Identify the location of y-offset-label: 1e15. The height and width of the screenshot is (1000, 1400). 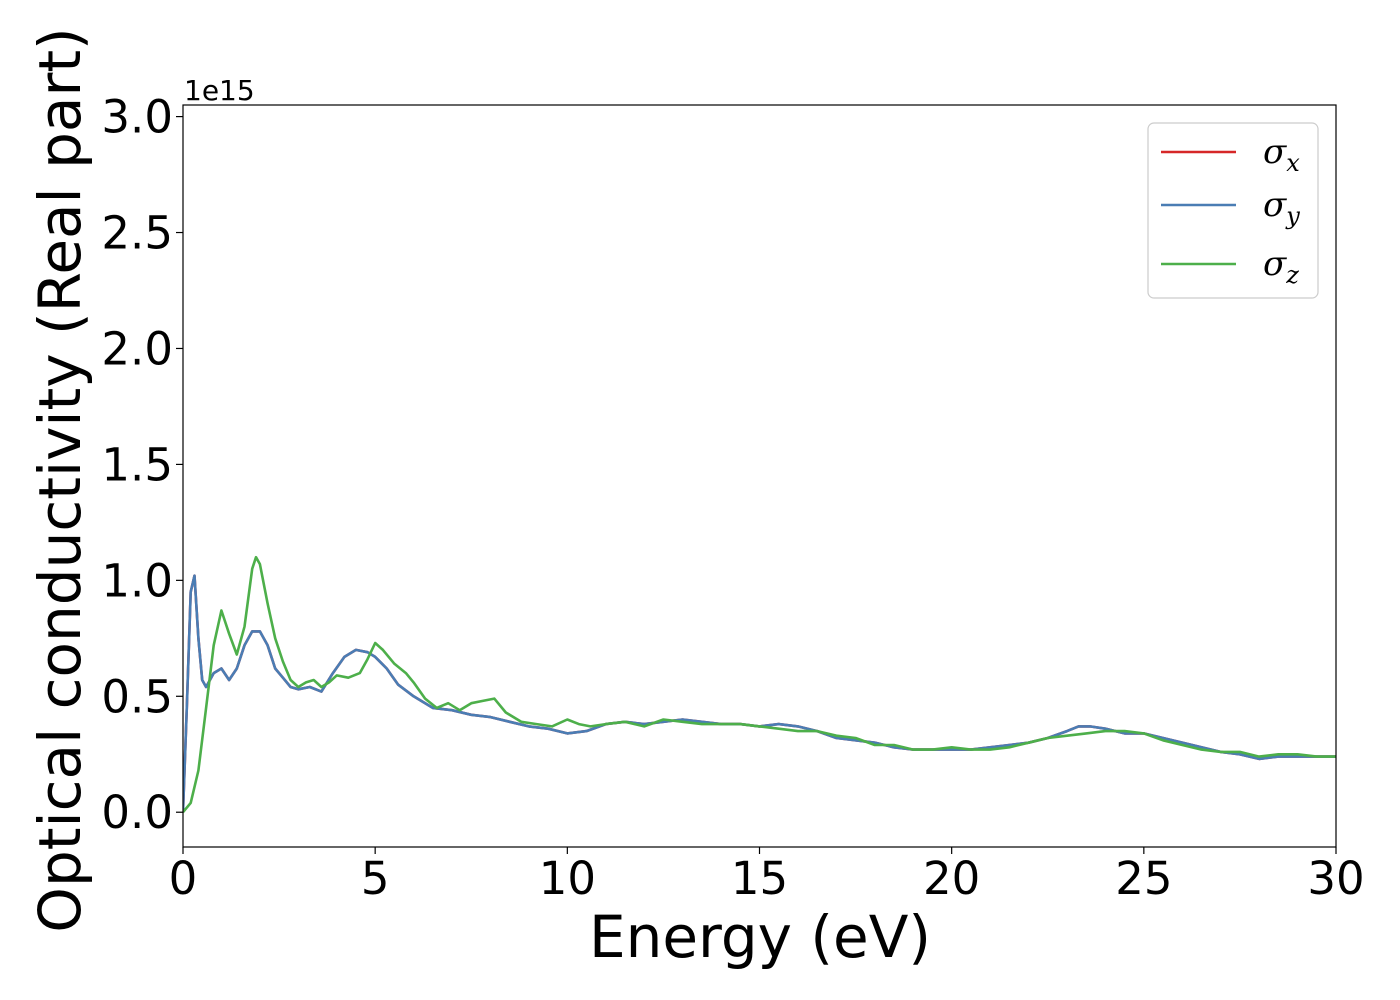
(219, 90).